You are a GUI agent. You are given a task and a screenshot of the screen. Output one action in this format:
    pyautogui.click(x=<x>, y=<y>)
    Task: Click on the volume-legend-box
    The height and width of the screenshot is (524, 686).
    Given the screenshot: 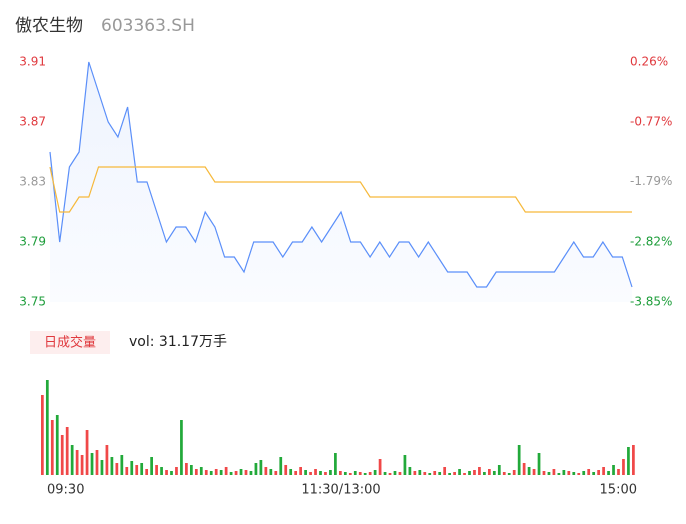 What is the action you would take?
    pyautogui.click(x=70, y=342)
    